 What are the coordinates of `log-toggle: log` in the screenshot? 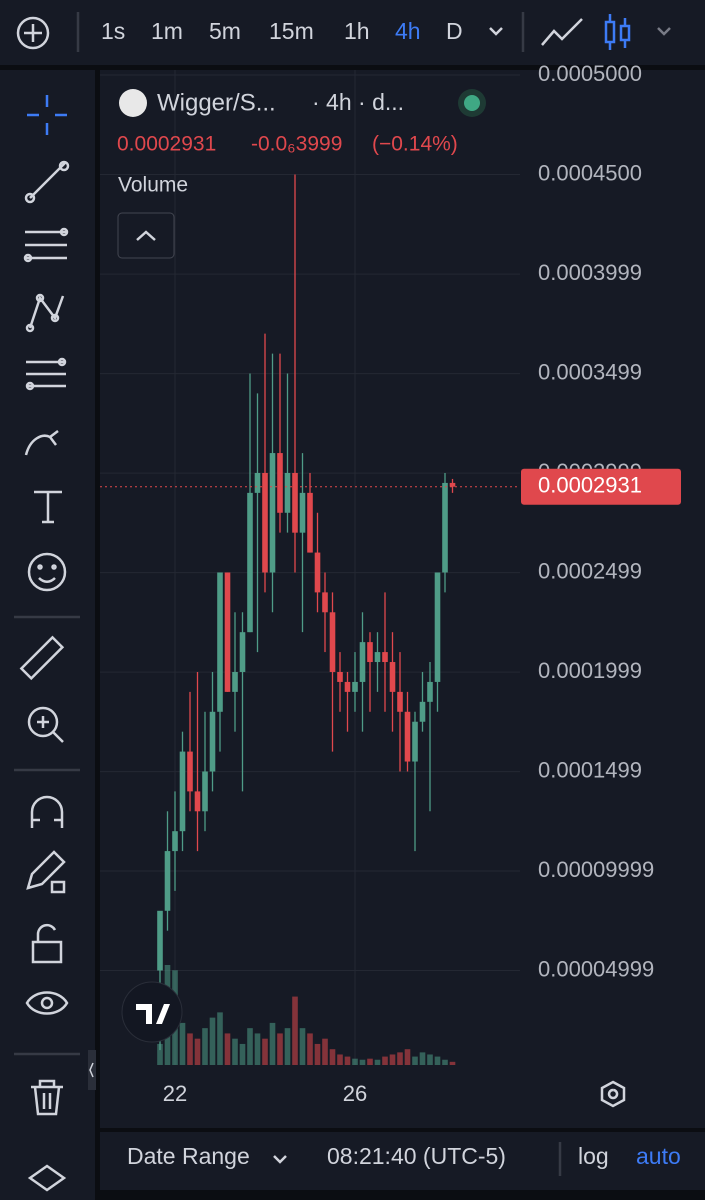 It's located at (593, 1156).